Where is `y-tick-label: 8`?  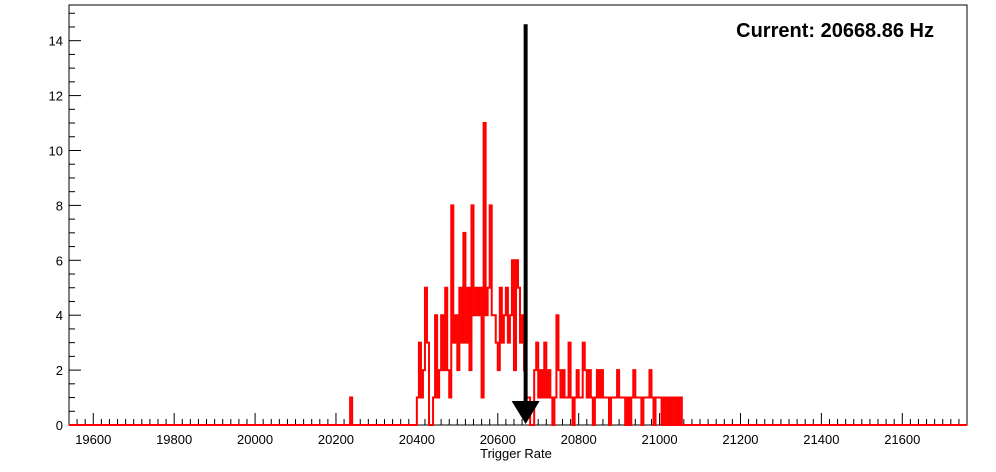 y-tick-label: 8 is located at coordinates (59, 205).